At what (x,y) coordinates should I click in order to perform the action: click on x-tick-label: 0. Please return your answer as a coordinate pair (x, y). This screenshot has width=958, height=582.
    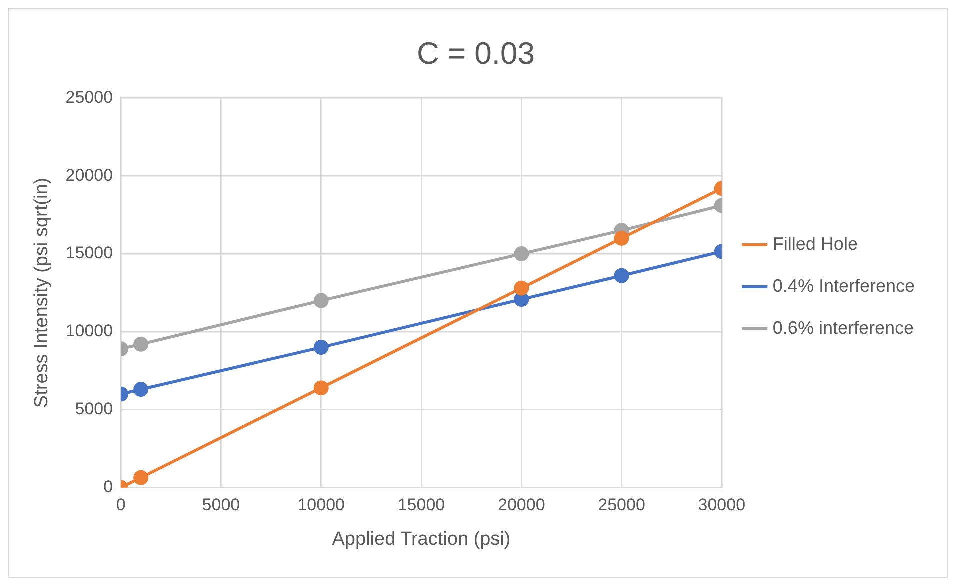
    Looking at the image, I should click on (121, 505).